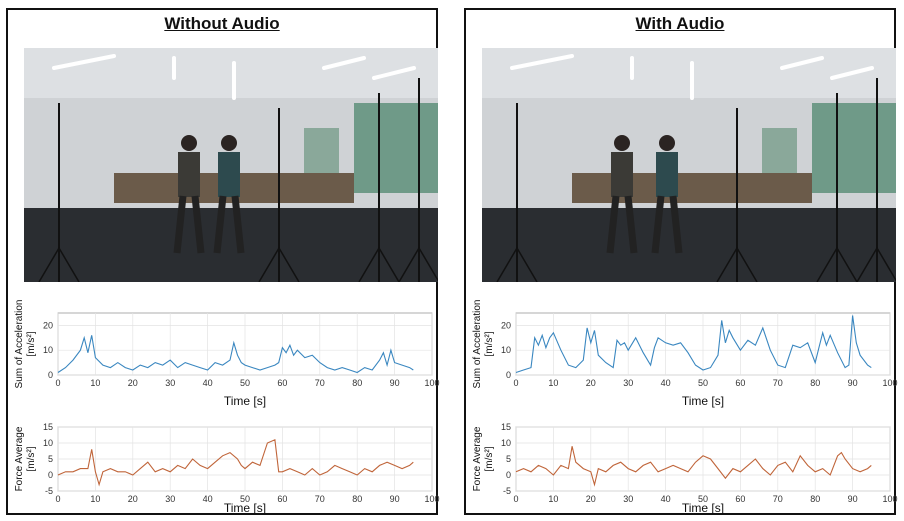 This screenshot has height=521, width=904. Describe the element at coordinates (19, 458) in the screenshot. I see `y-axis-label: Force Average` at that location.